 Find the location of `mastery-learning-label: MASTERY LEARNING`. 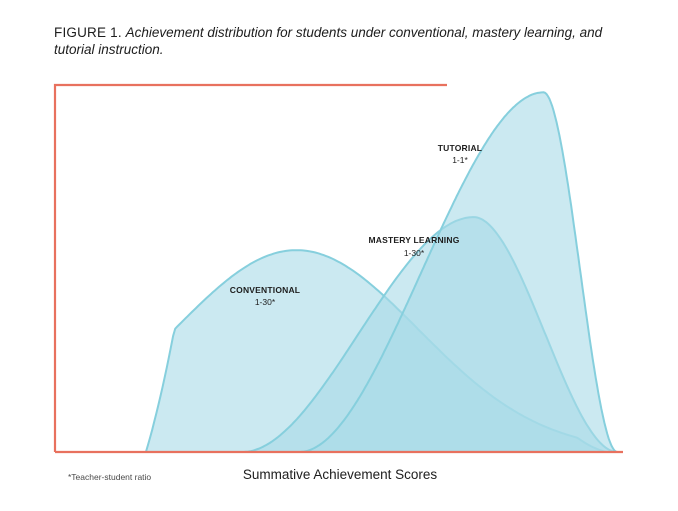

mastery-learning-label: MASTERY LEARNING is located at coordinates (413, 240).